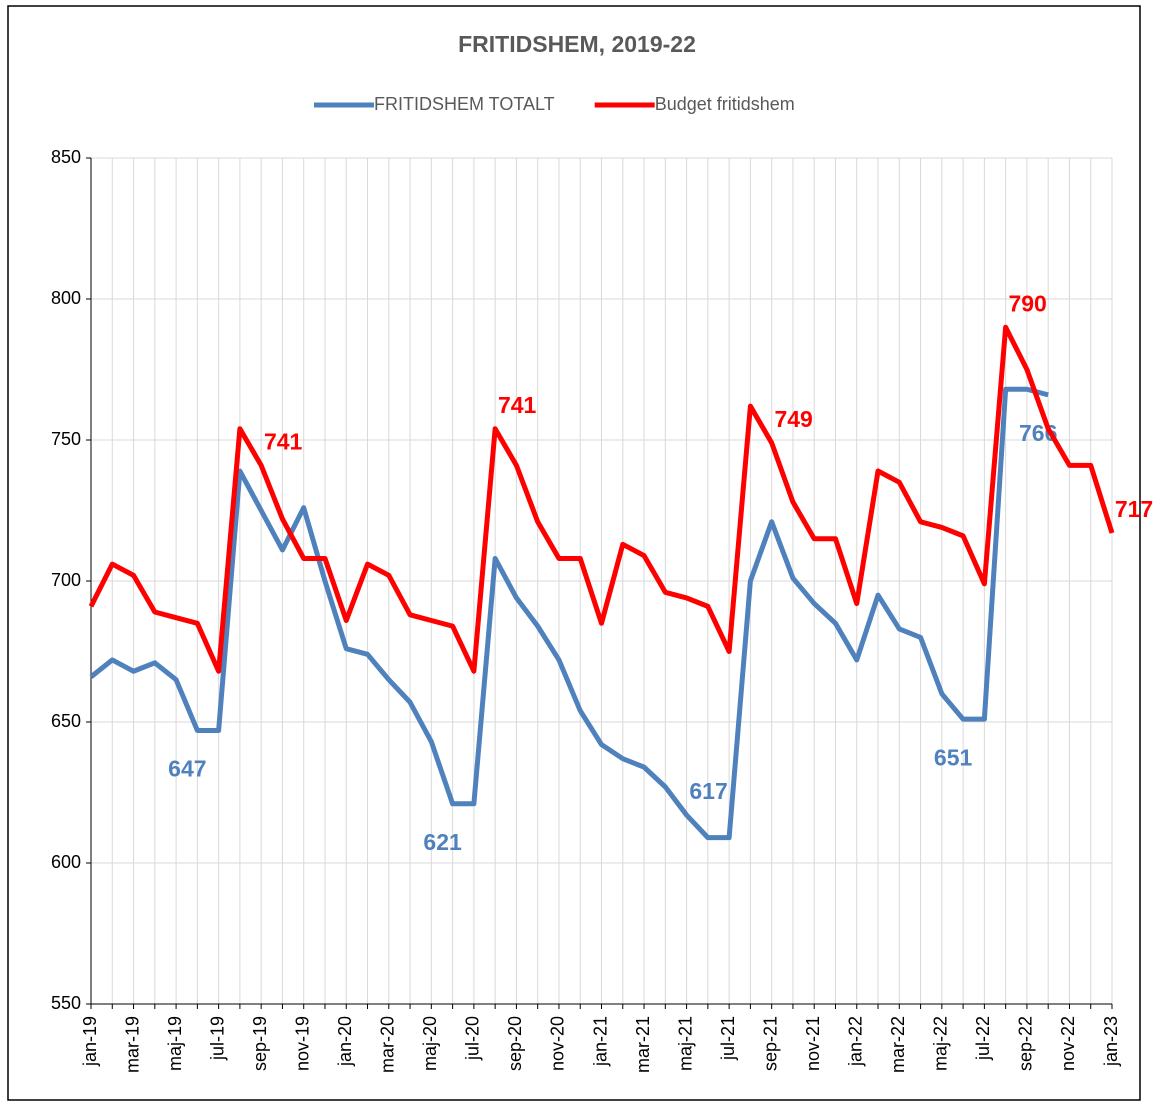 The image size is (1155, 1113). I want to click on x-tick-label: nov-19, so click(302, 1043).